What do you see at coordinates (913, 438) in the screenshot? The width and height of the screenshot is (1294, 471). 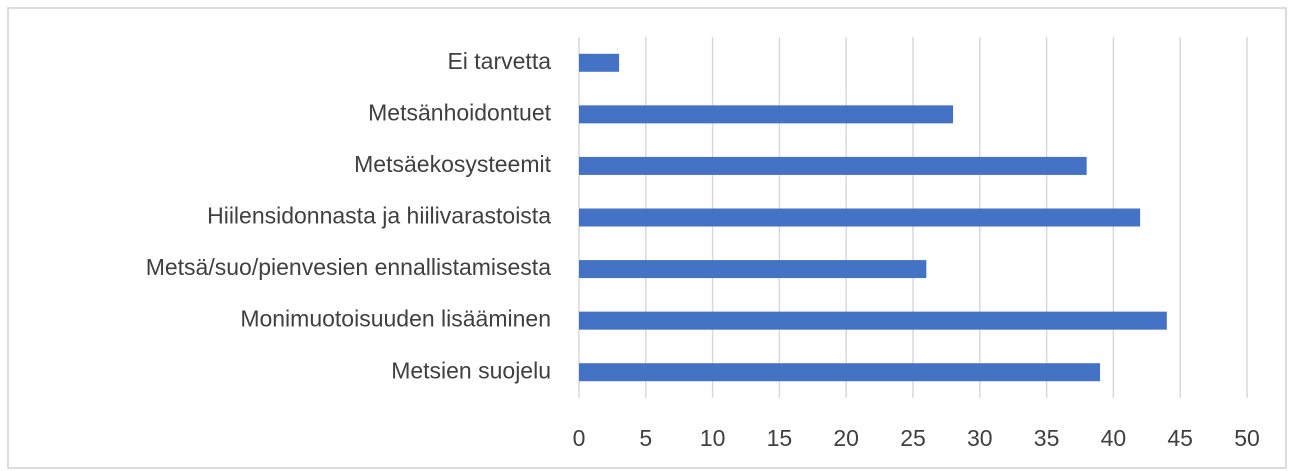 I see `x-tick-label: 25` at bounding box center [913, 438].